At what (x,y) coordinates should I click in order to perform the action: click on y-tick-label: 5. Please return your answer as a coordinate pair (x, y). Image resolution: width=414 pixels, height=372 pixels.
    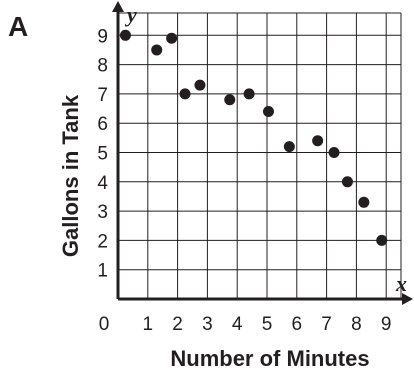
    Looking at the image, I should click on (102, 154).